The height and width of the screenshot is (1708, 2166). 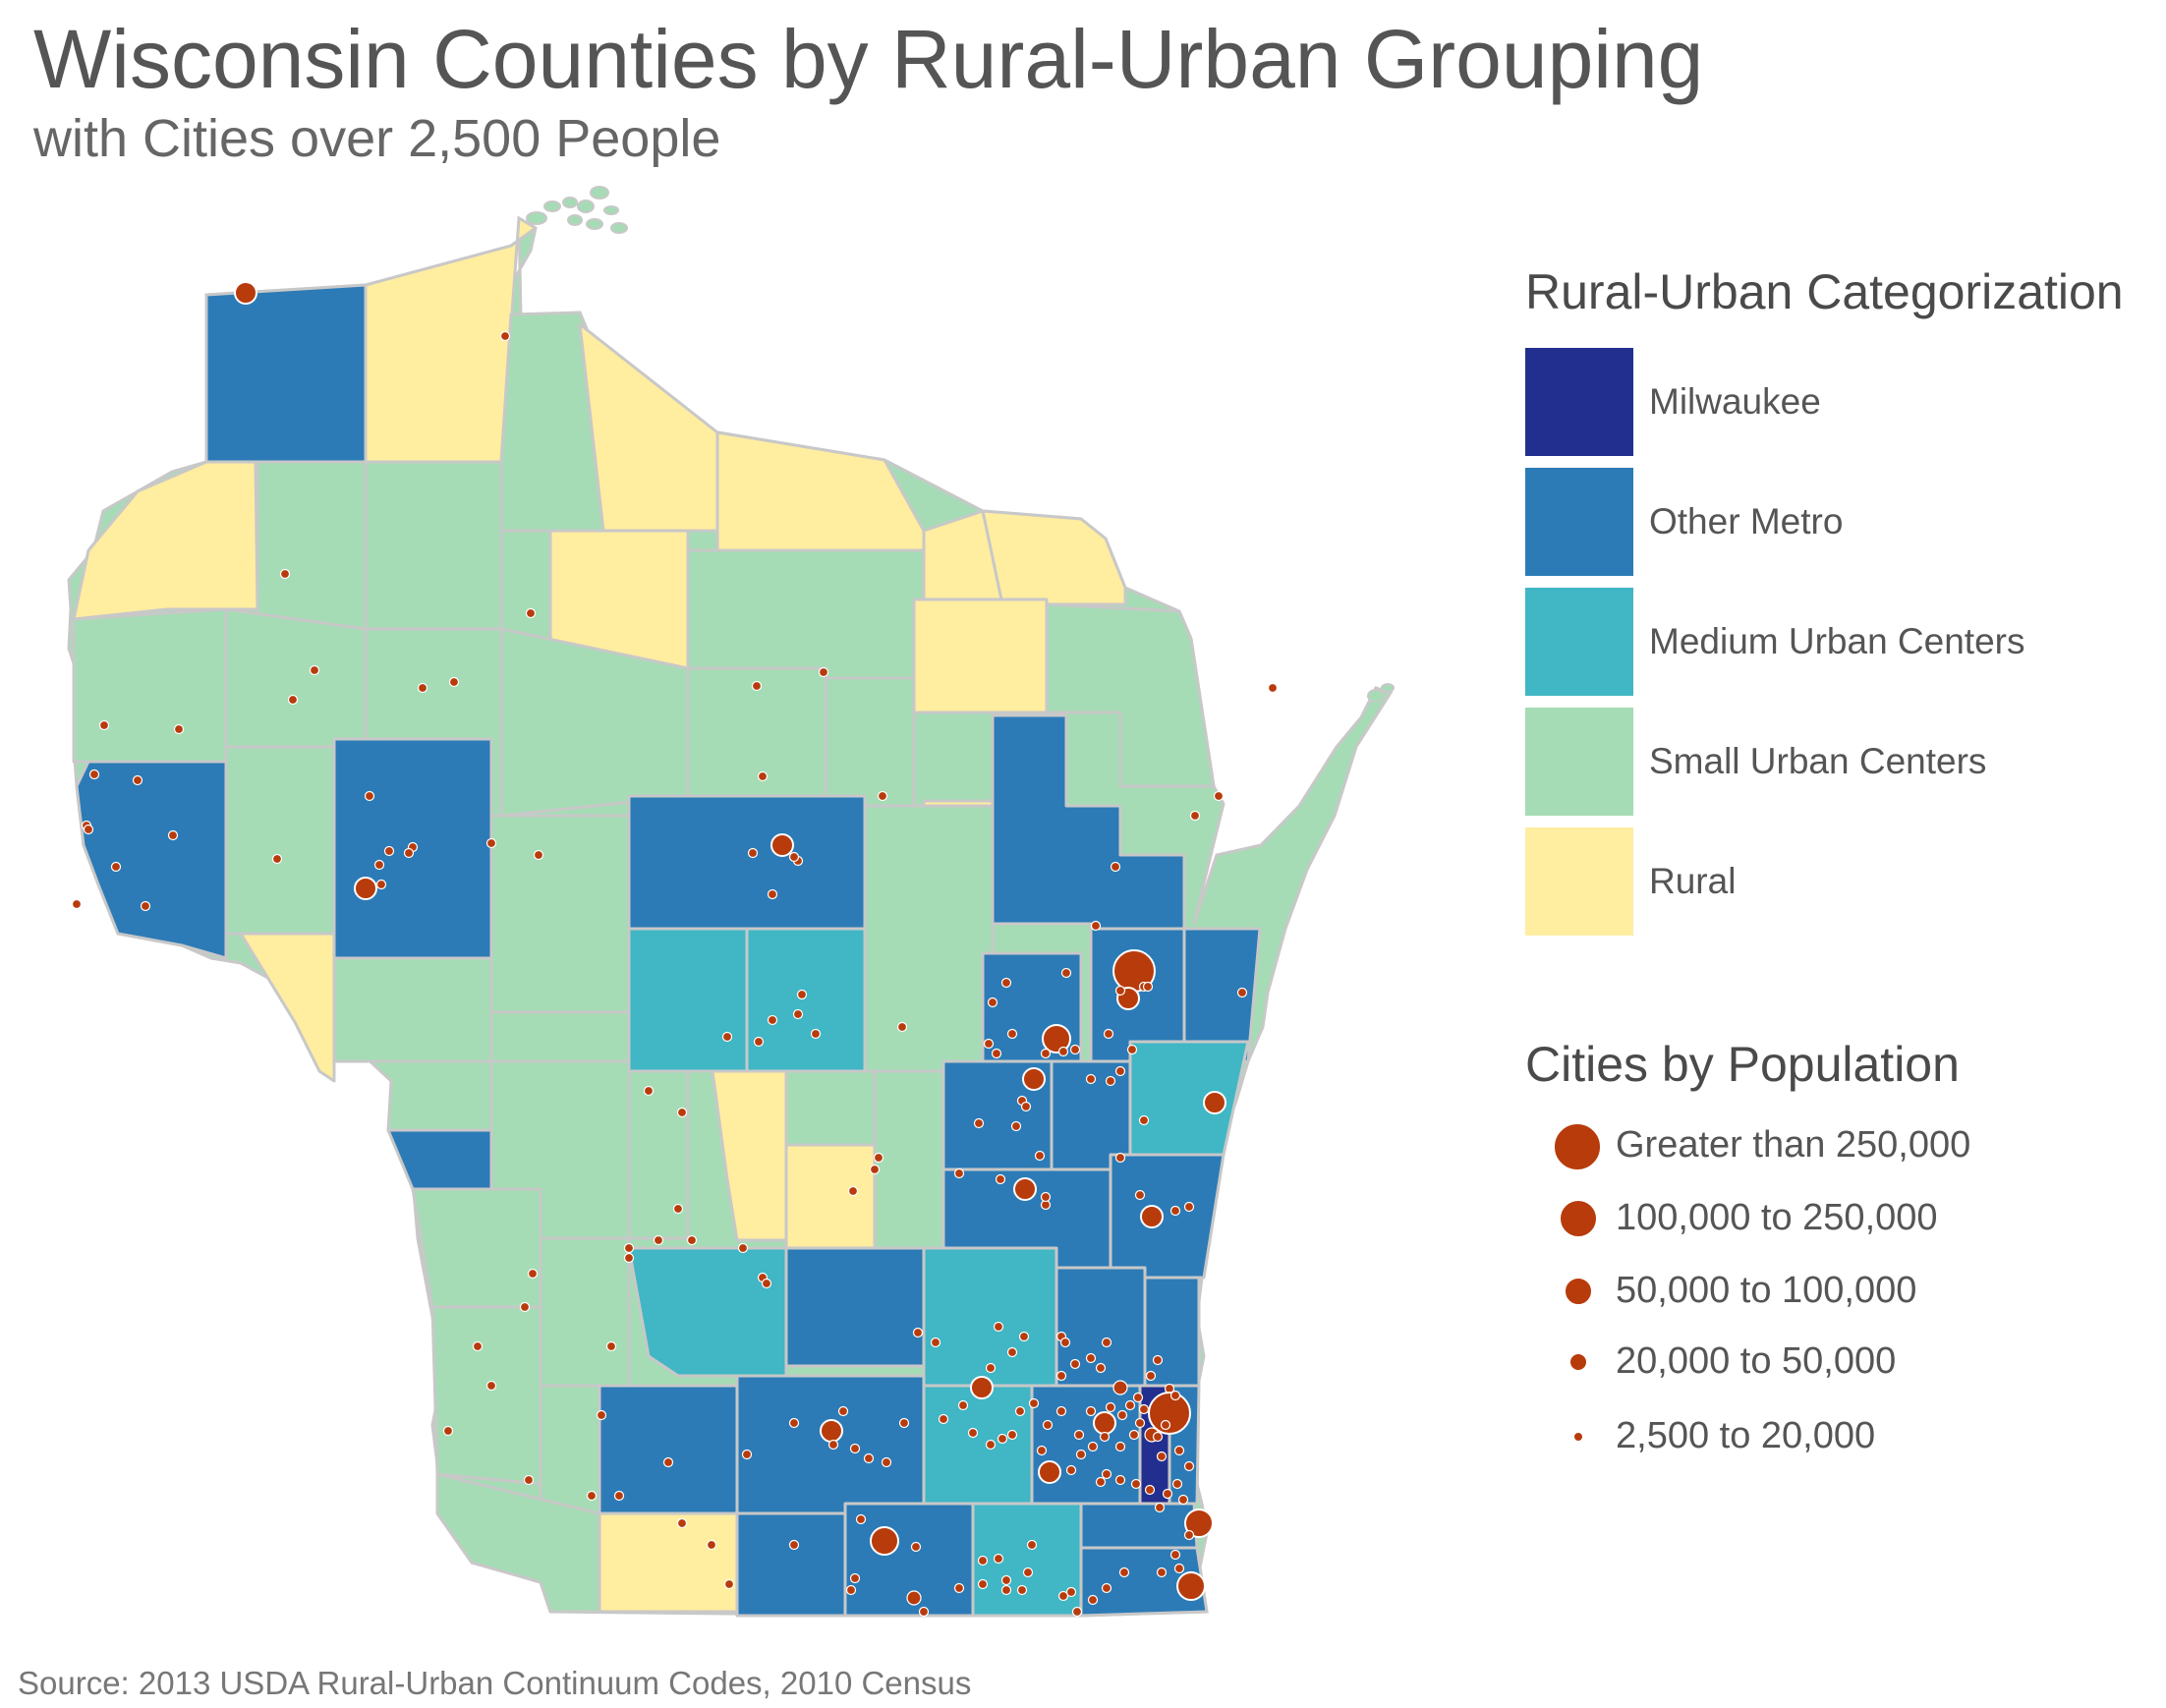 What do you see at coordinates (1742, 1064) in the screenshot?
I see `legend-population-title: Cities by Population` at bounding box center [1742, 1064].